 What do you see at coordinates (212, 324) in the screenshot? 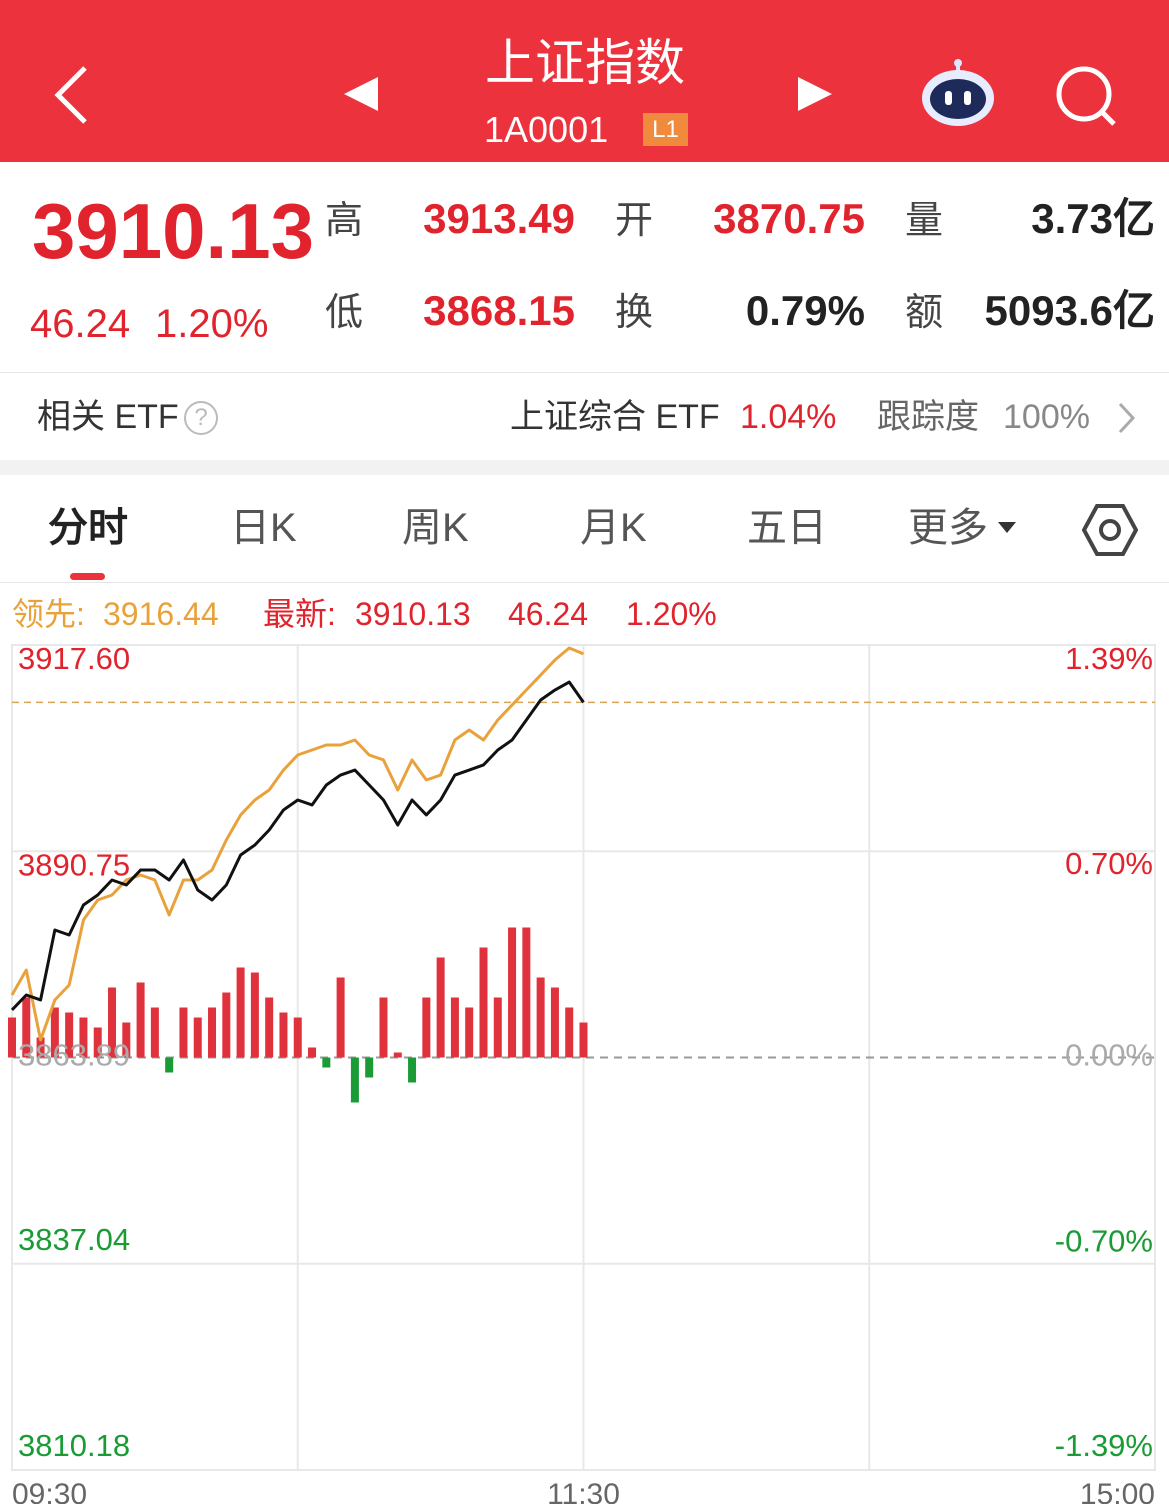
I see `change-pct: 1.20%` at bounding box center [212, 324].